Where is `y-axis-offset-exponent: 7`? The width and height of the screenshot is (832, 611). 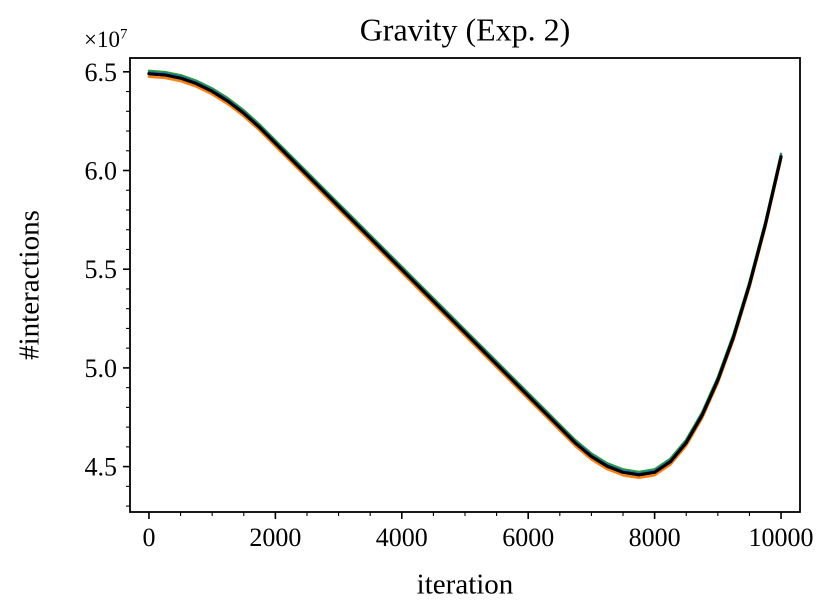 y-axis-offset-exponent: 7 is located at coordinates (123, 34).